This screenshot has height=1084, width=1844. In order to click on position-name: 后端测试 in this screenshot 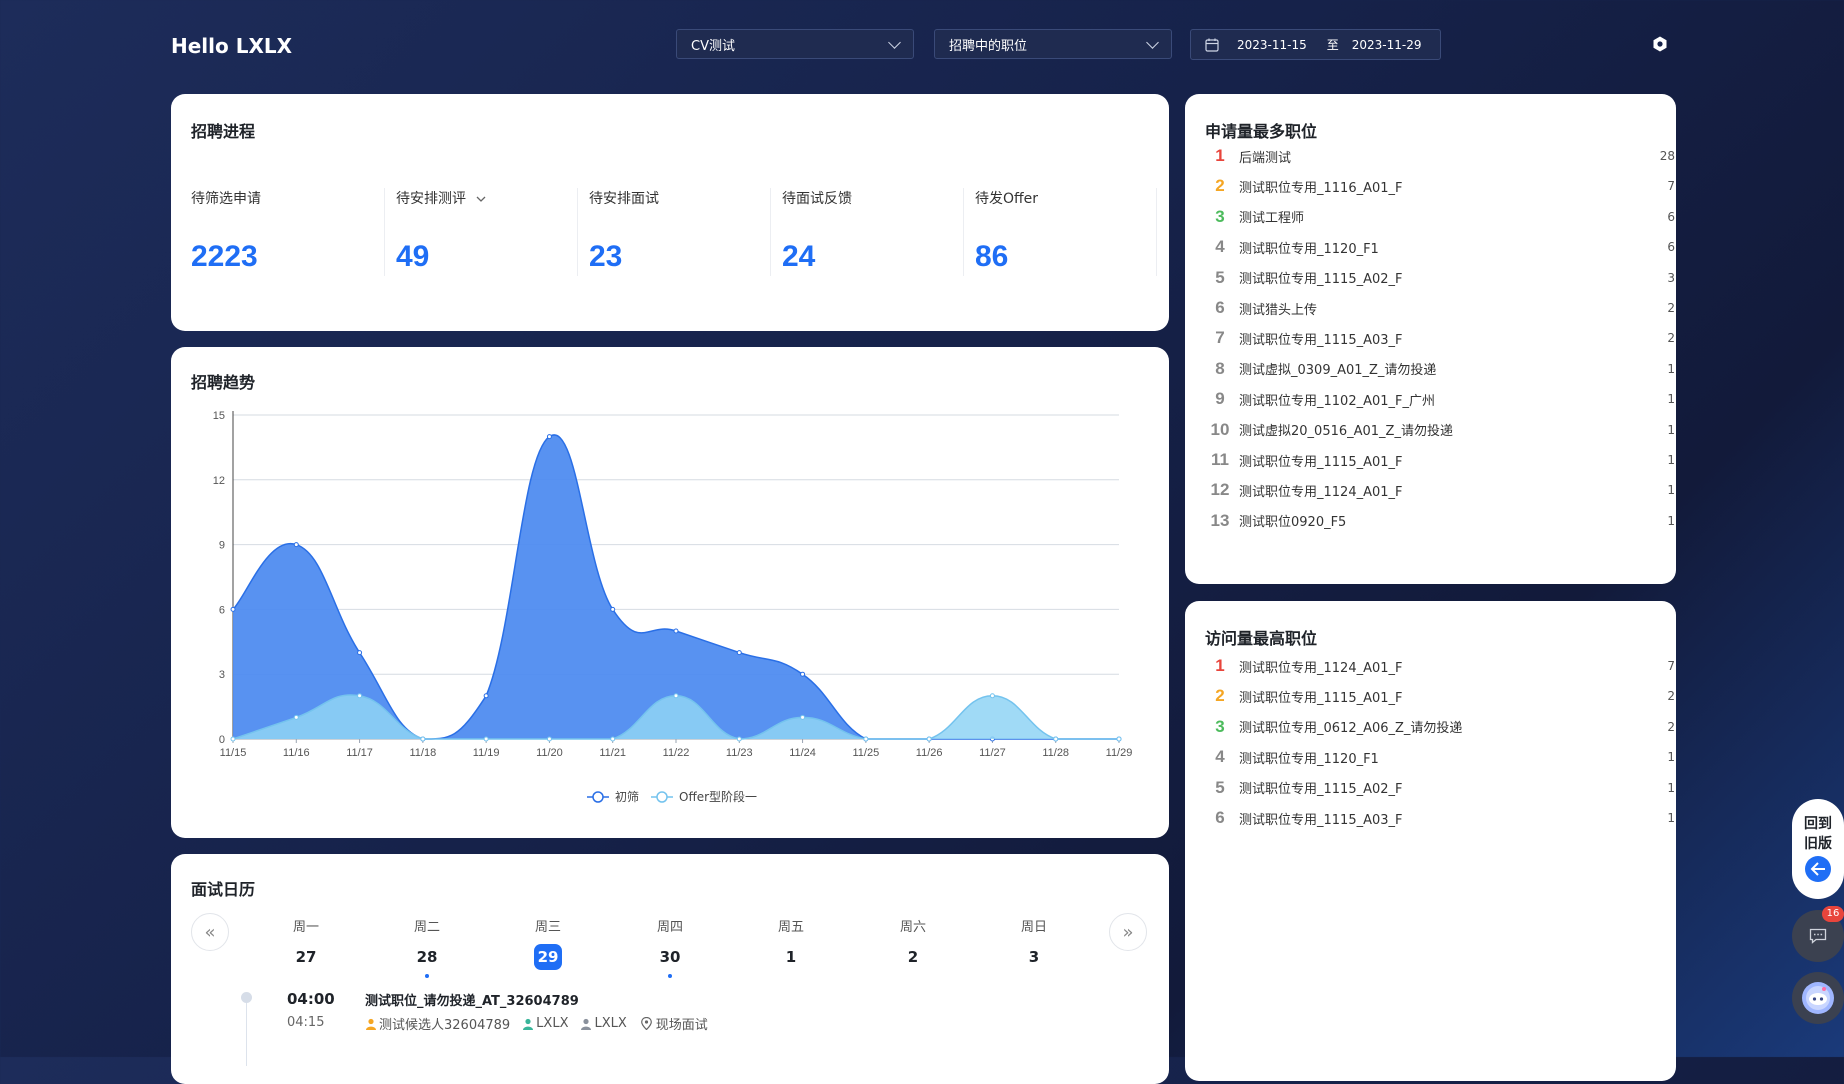, I will do `click(1265, 158)`.